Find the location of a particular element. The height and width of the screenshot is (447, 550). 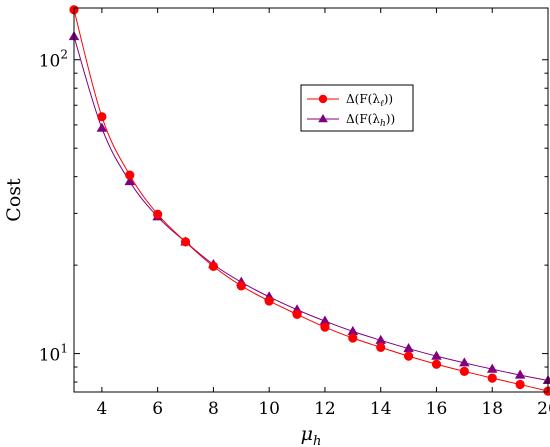

x-tick-label: 20 is located at coordinates (543, 409).